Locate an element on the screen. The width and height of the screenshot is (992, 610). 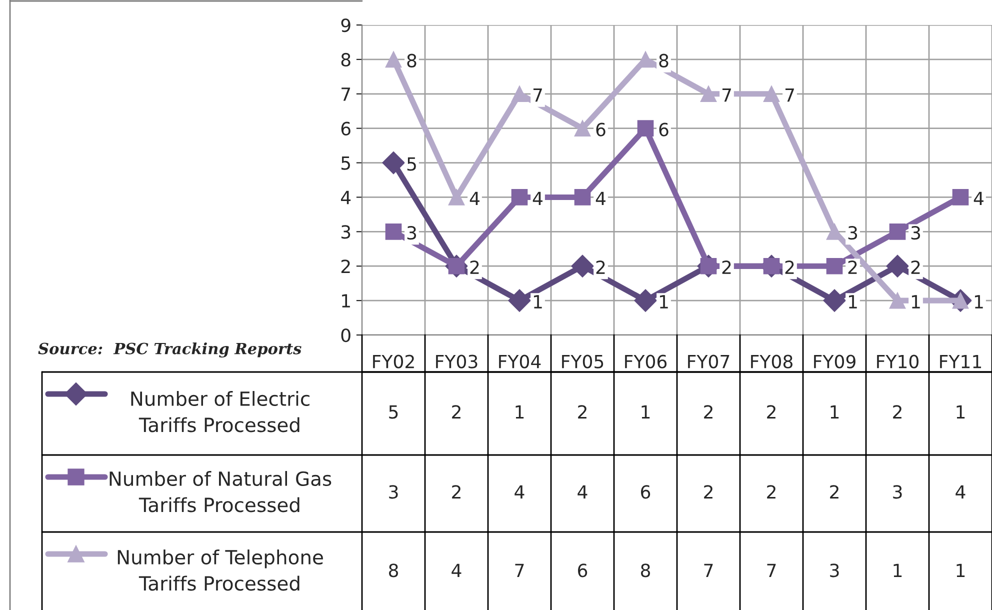
legend-label: Number of Electric Tariffs Processed is located at coordinates (220, 411).